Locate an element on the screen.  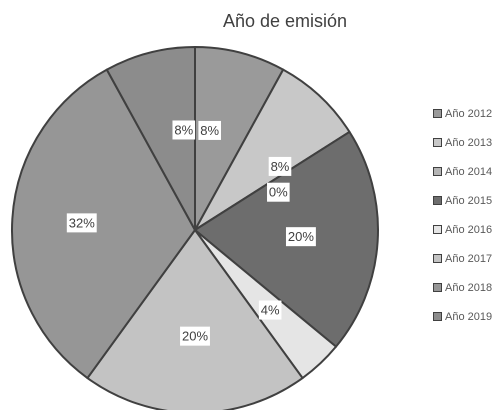
data-label-text: 4% is located at coordinates (270, 310).